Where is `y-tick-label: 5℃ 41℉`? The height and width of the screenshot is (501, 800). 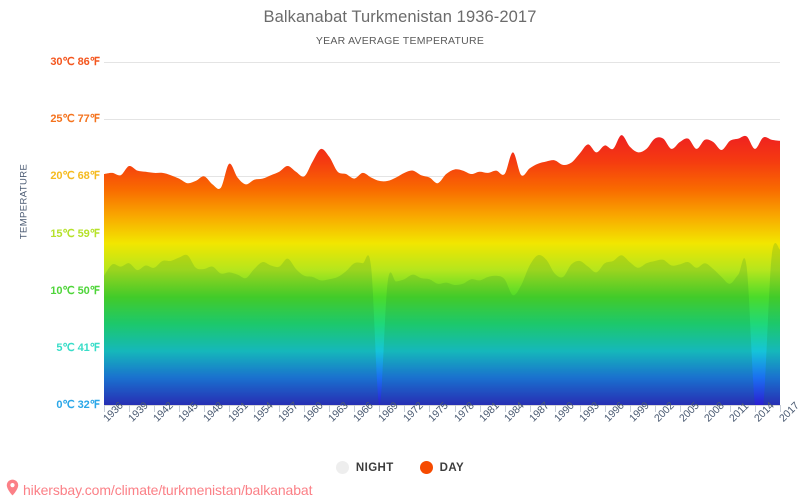 y-tick-label: 5℃ 41℉ is located at coordinates (78, 347).